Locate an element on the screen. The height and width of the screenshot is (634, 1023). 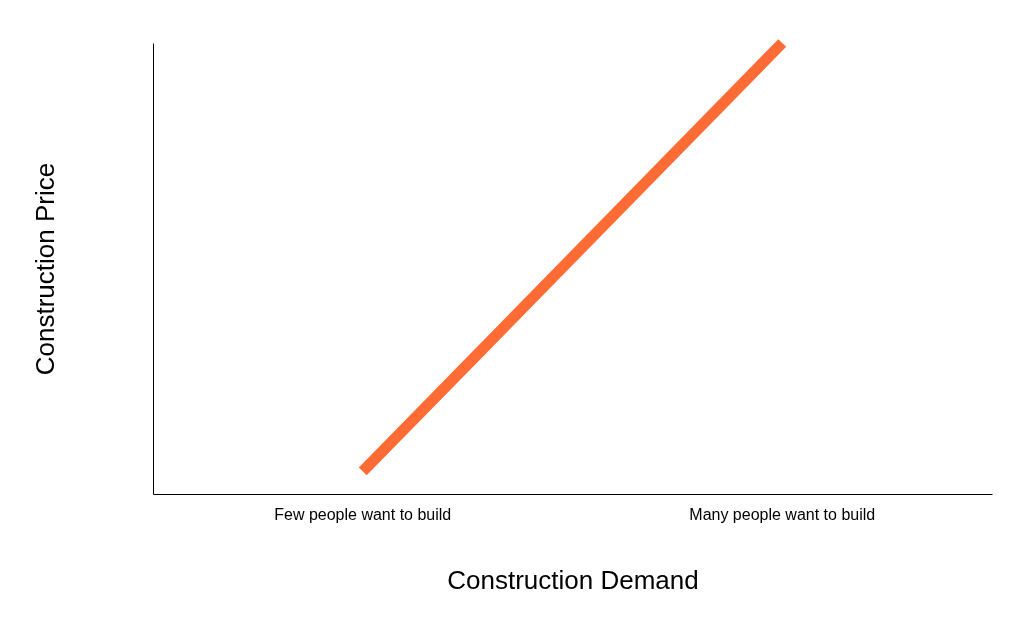
x-tick-label: Many people want to build is located at coordinates (782, 514).